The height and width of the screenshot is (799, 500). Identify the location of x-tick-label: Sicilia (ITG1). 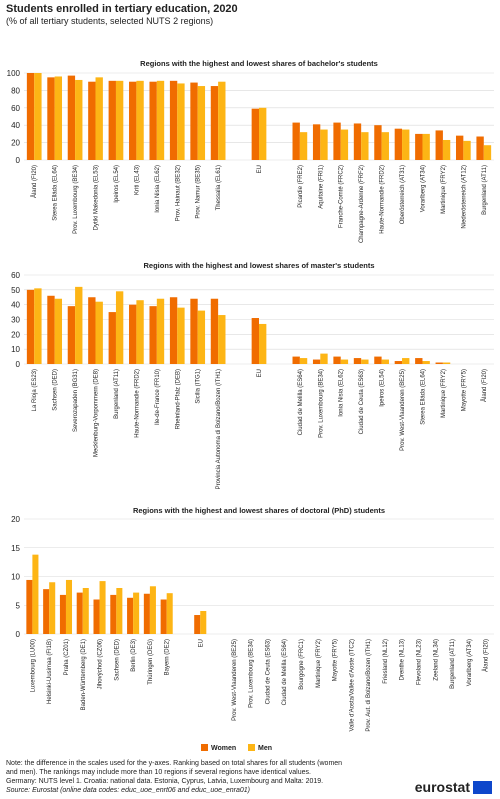
(199, 386).